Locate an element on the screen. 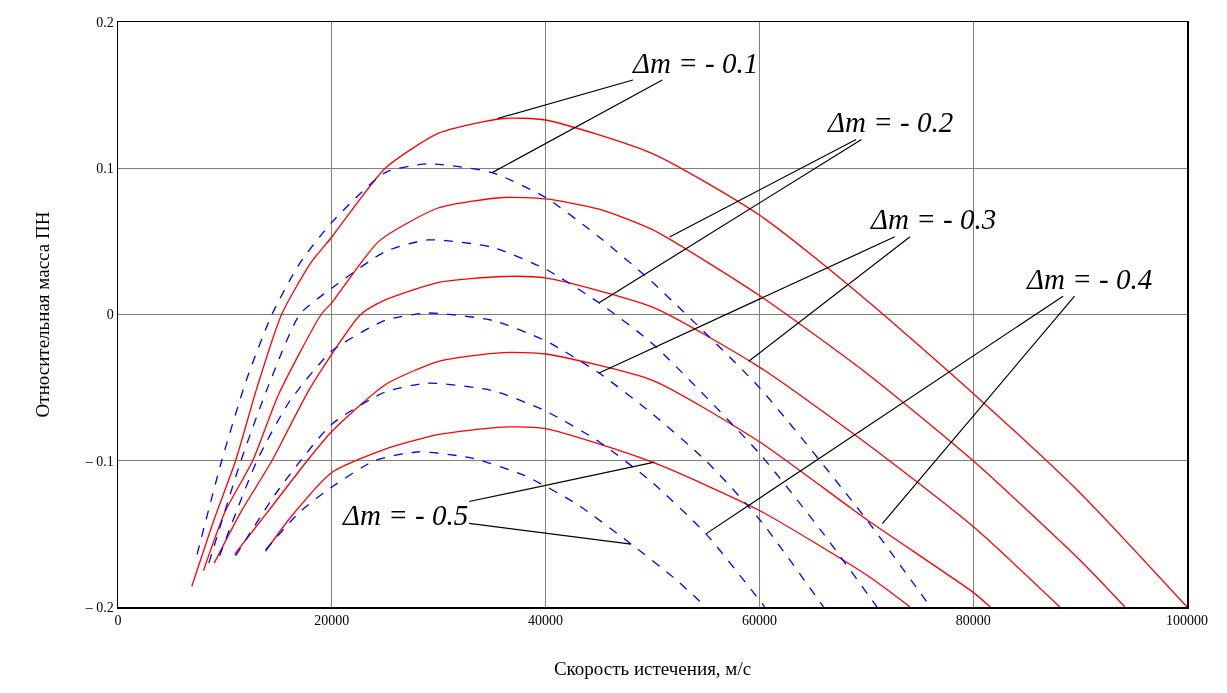 The image size is (1227, 693). y-tick-label: 0.1 is located at coordinates (105, 169).